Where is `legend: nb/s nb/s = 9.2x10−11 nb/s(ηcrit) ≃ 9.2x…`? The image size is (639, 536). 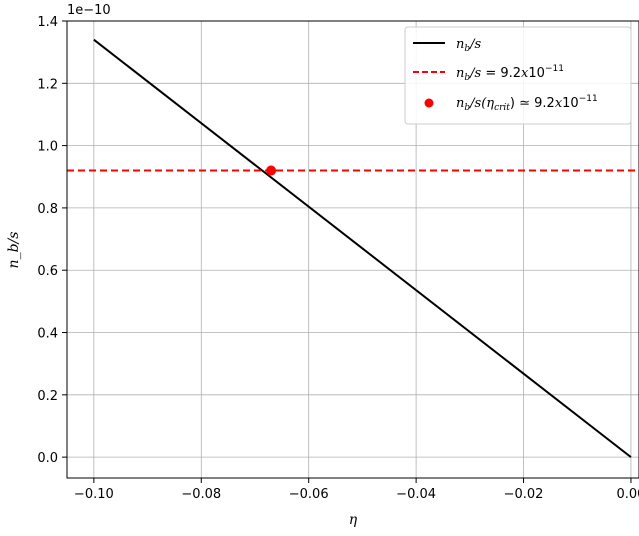
legend: nb/s nb/s = 9.2x10−11 nb/s(ηcrit) ≃ 9.2x… is located at coordinates (518, 75).